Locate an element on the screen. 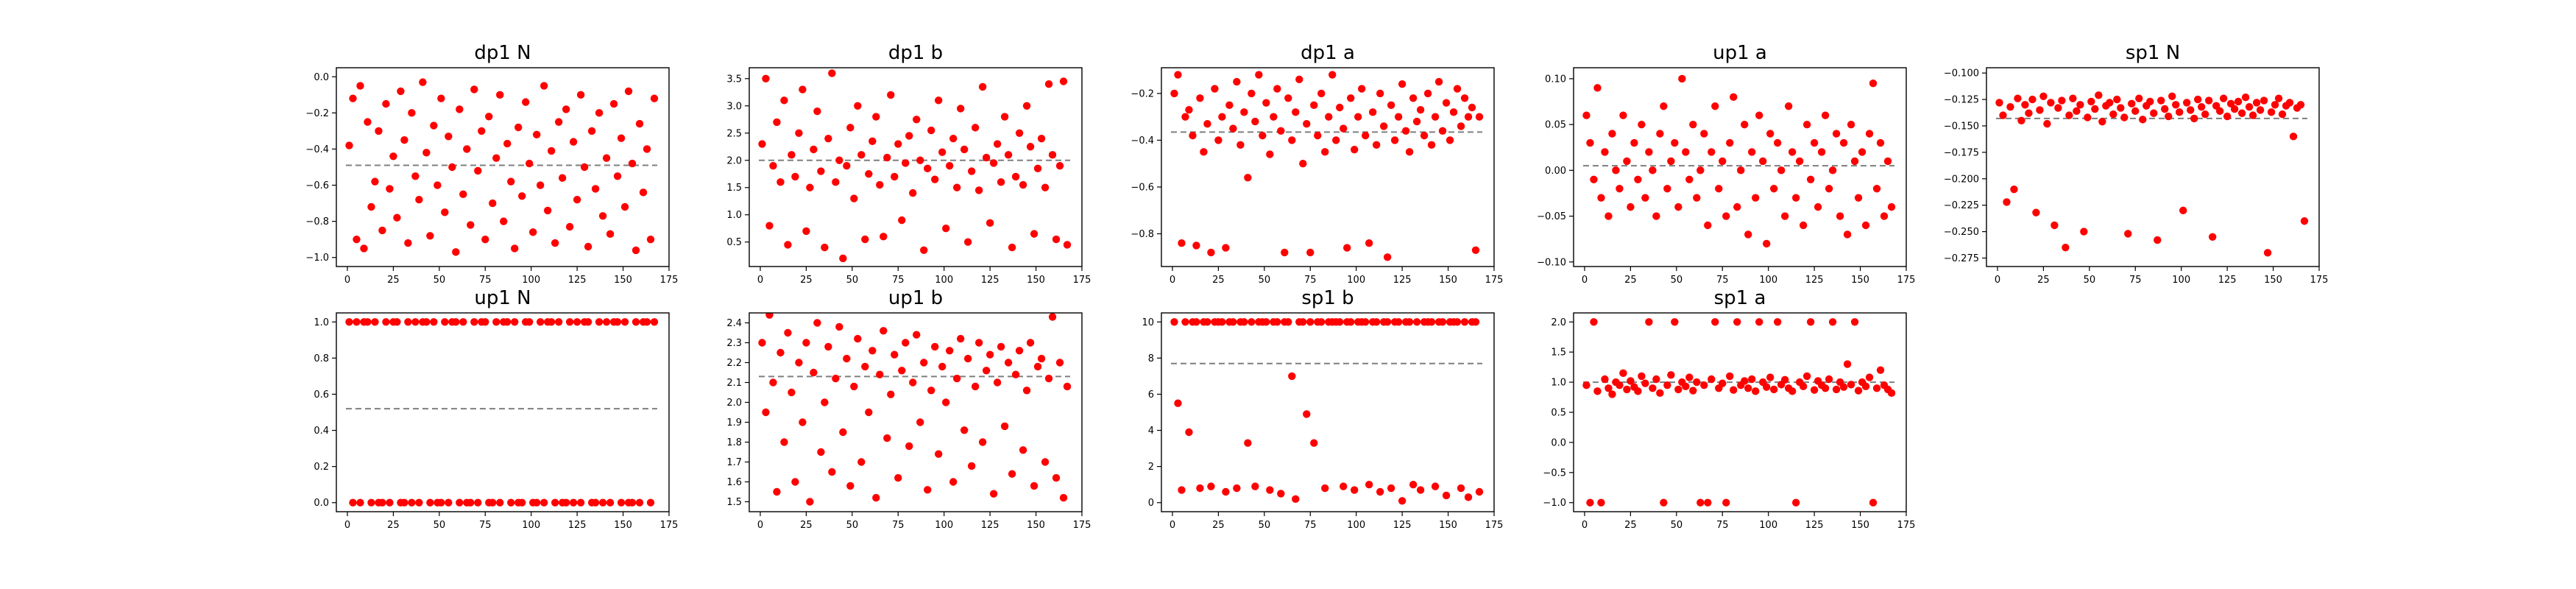 The height and width of the screenshot is (589, 2576). axes-frame is located at coordinates (503, 412).